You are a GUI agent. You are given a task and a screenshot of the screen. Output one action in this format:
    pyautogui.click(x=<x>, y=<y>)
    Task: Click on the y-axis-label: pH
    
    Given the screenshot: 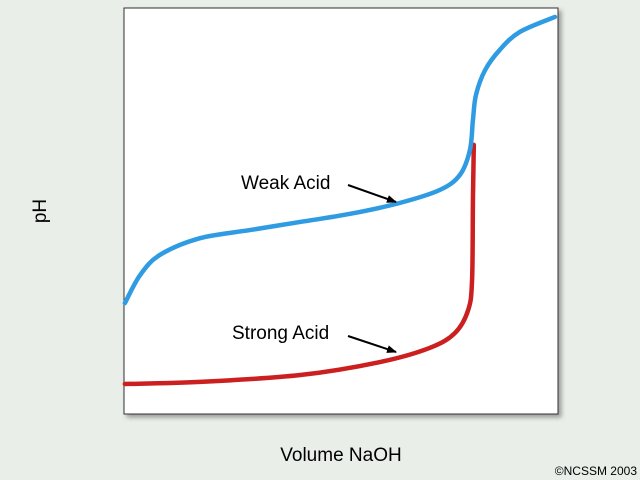 What is the action you would take?
    pyautogui.click(x=40, y=211)
    